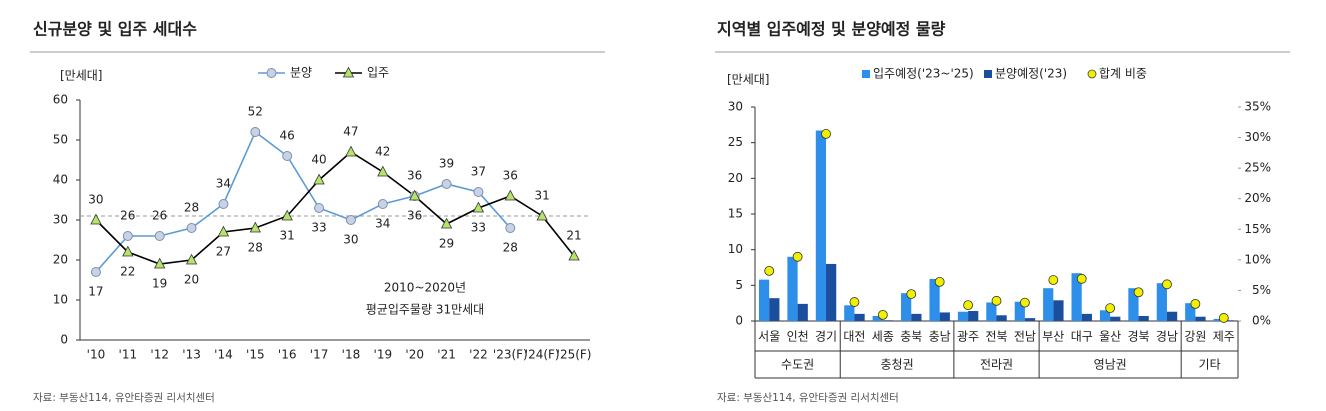 Image resolution: width=1326 pixels, height=411 pixels. What do you see at coordinates (335, 208) in the screenshot?
I see `series-line` at bounding box center [335, 208].